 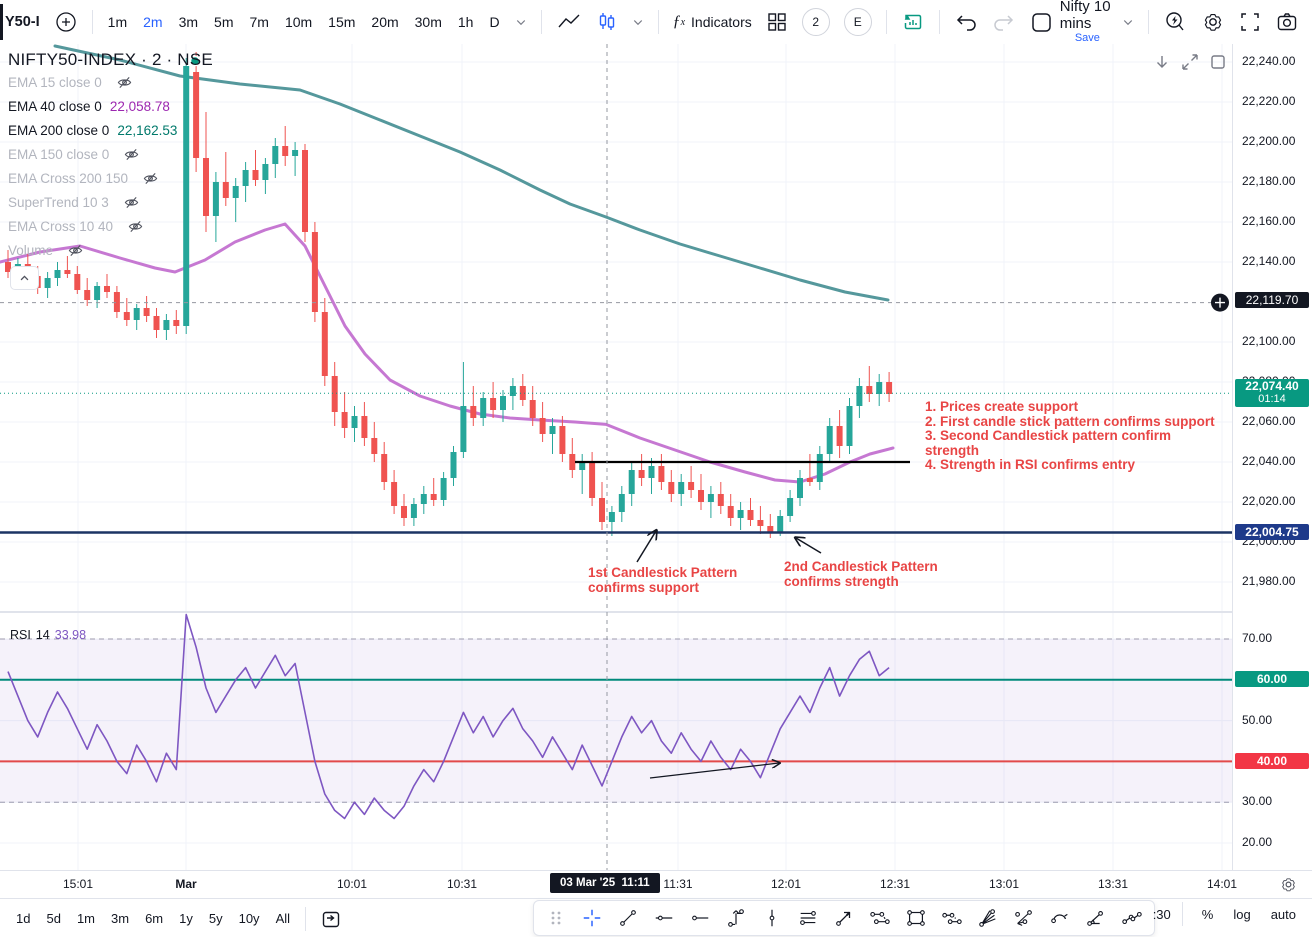 I want to click on range-button-6m: 6m, so click(x=154, y=918).